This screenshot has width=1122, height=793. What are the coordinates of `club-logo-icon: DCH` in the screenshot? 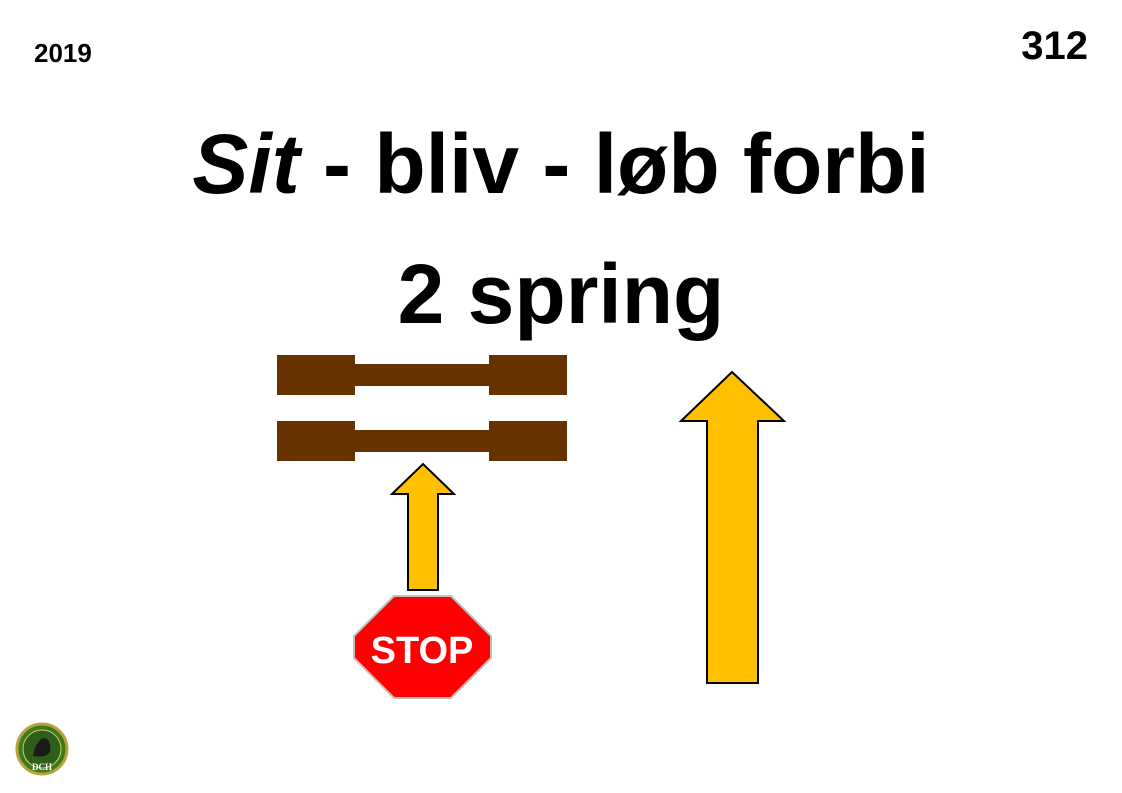 It's located at (42, 749).